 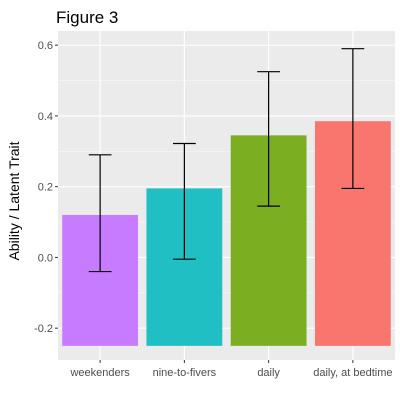 What do you see at coordinates (99, 373) in the screenshot?
I see `x-tick-label: weekenders` at bounding box center [99, 373].